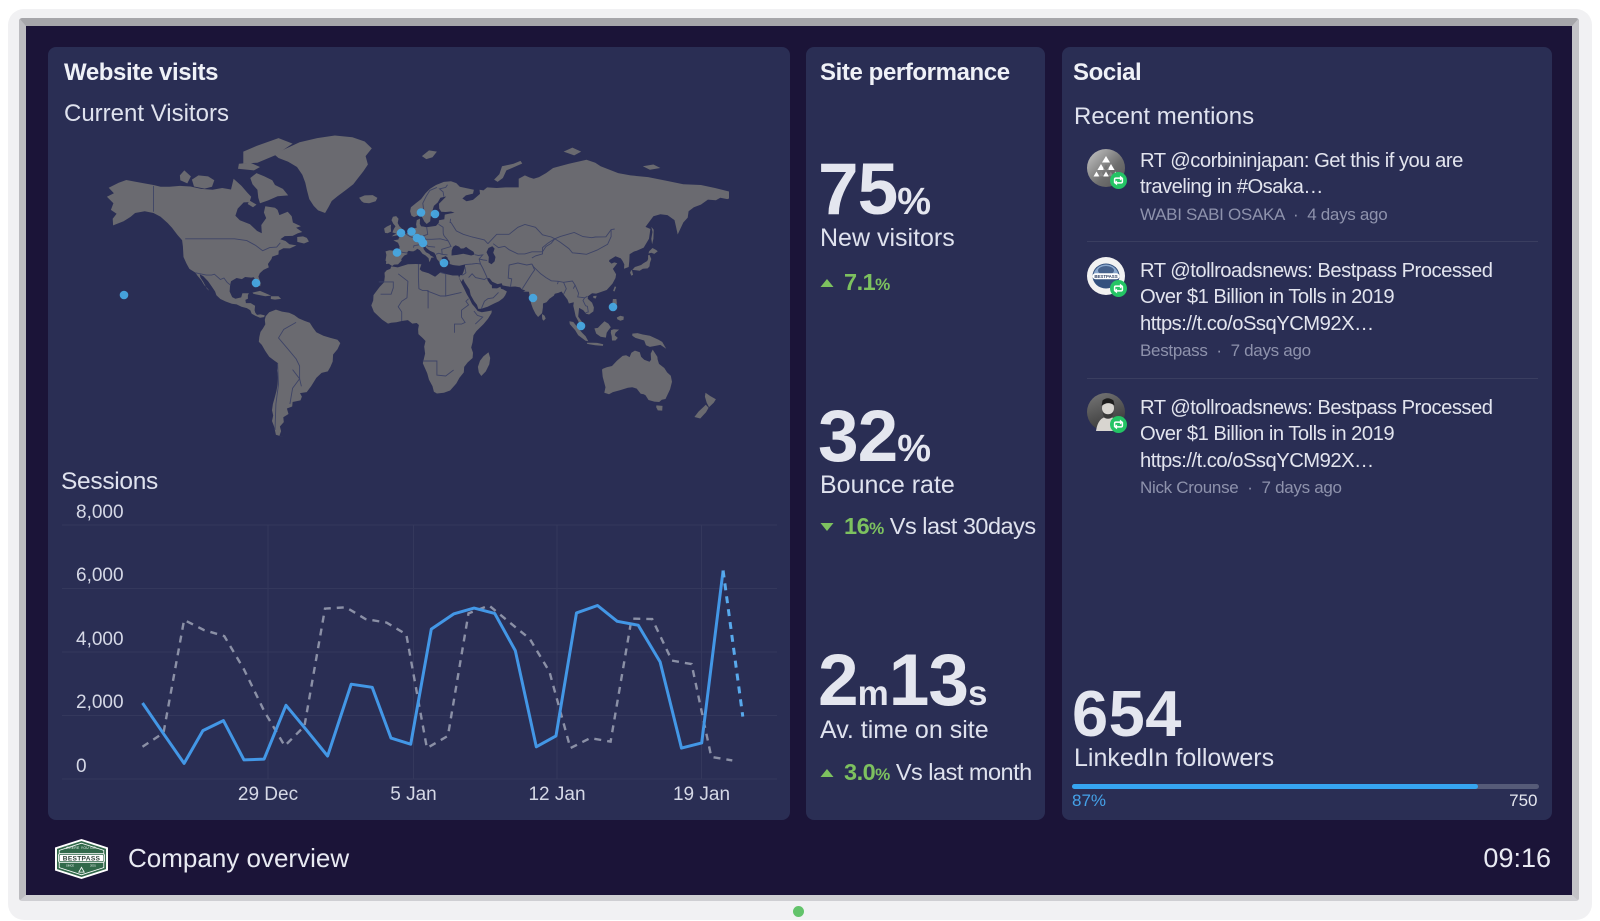 This screenshot has width=1600, height=921. Describe the element at coordinates (70, 865) in the screenshot. I see `svg-text: SINCE` at that location.